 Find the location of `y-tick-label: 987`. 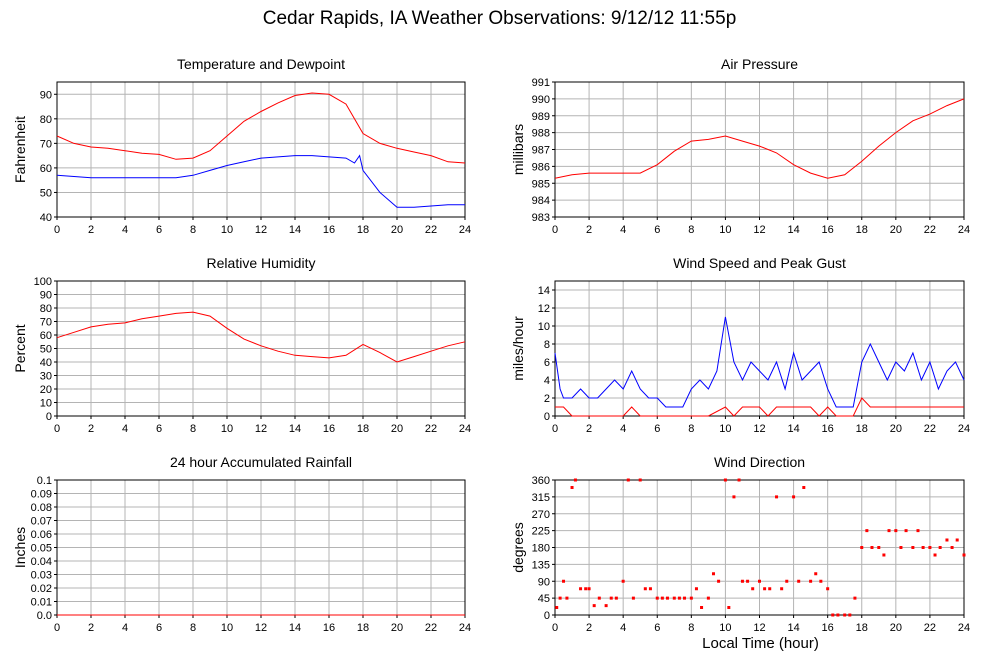

y-tick-label: 987 is located at coordinates (541, 151).